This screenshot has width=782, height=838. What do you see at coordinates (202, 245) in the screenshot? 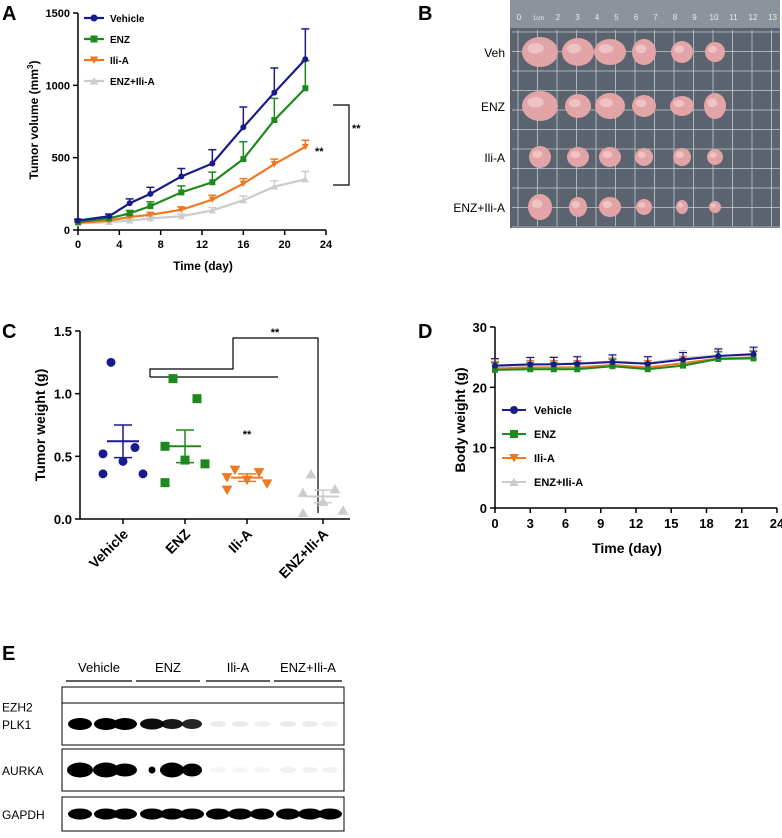
I see `chart-a-xtick-label: 12` at bounding box center [202, 245].